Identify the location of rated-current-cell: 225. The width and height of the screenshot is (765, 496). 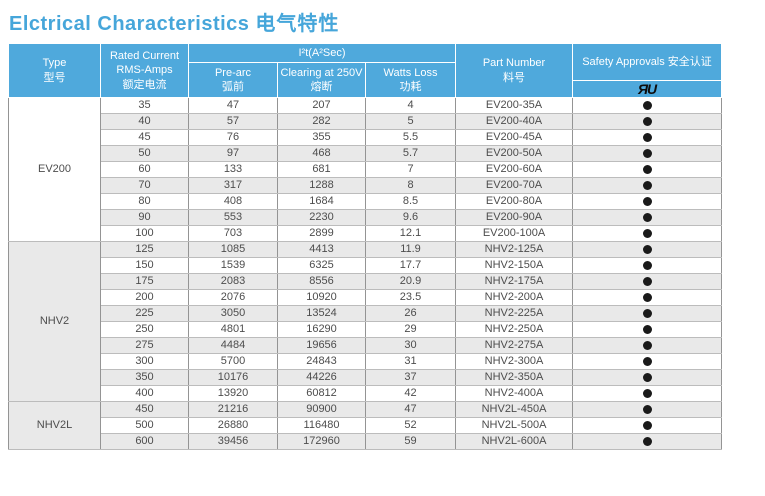
(144, 313).